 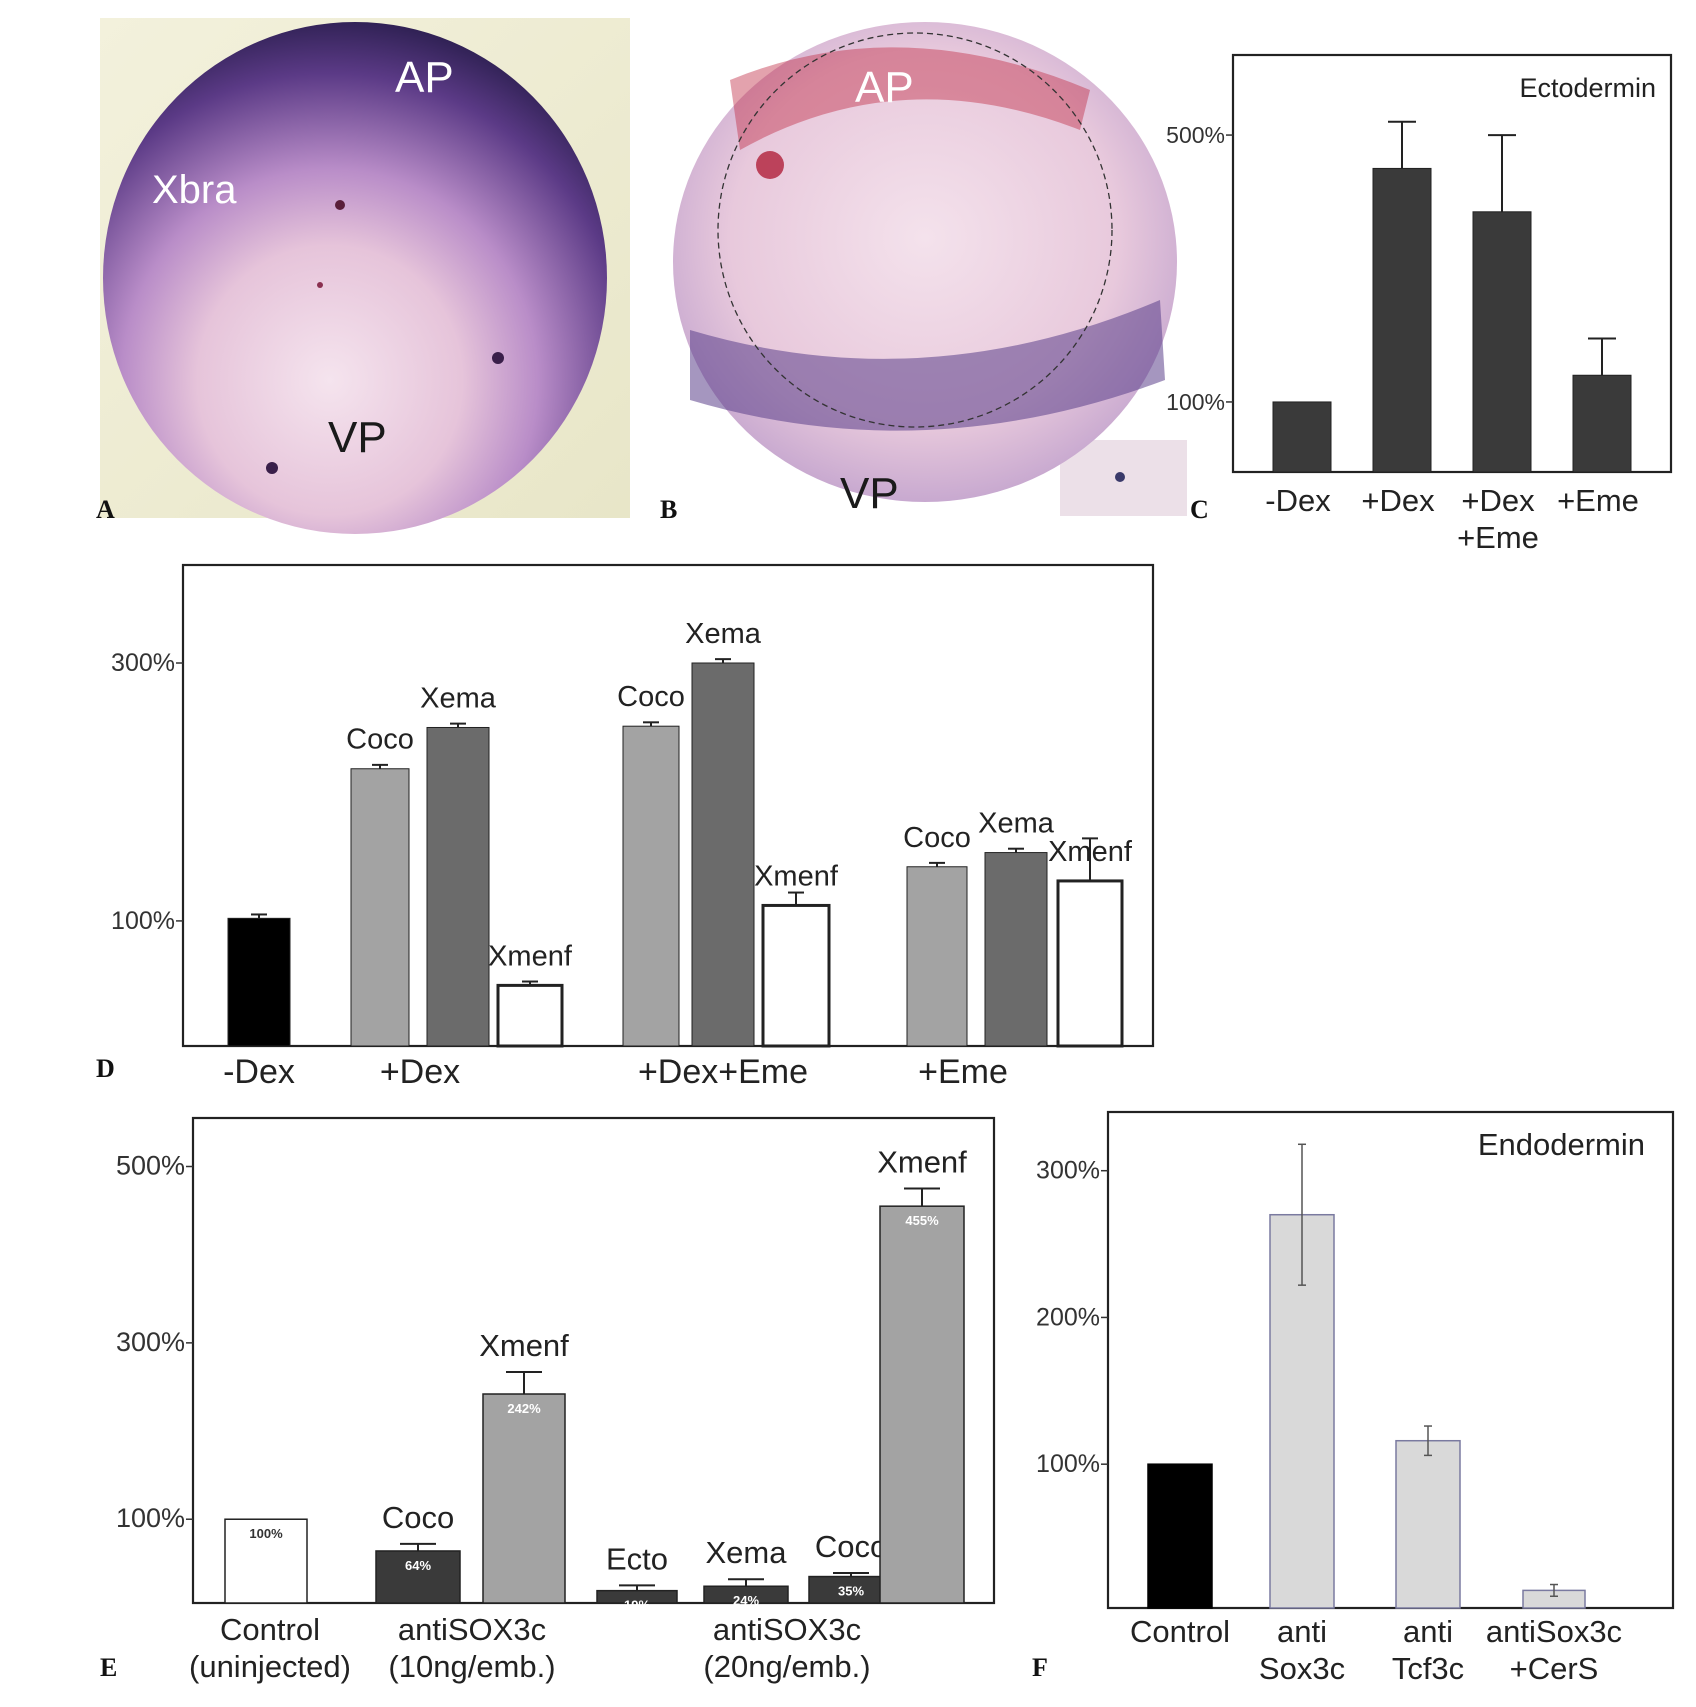 I want to click on chart-f-category-label: antiSox3c, so click(x=1554, y=1631).